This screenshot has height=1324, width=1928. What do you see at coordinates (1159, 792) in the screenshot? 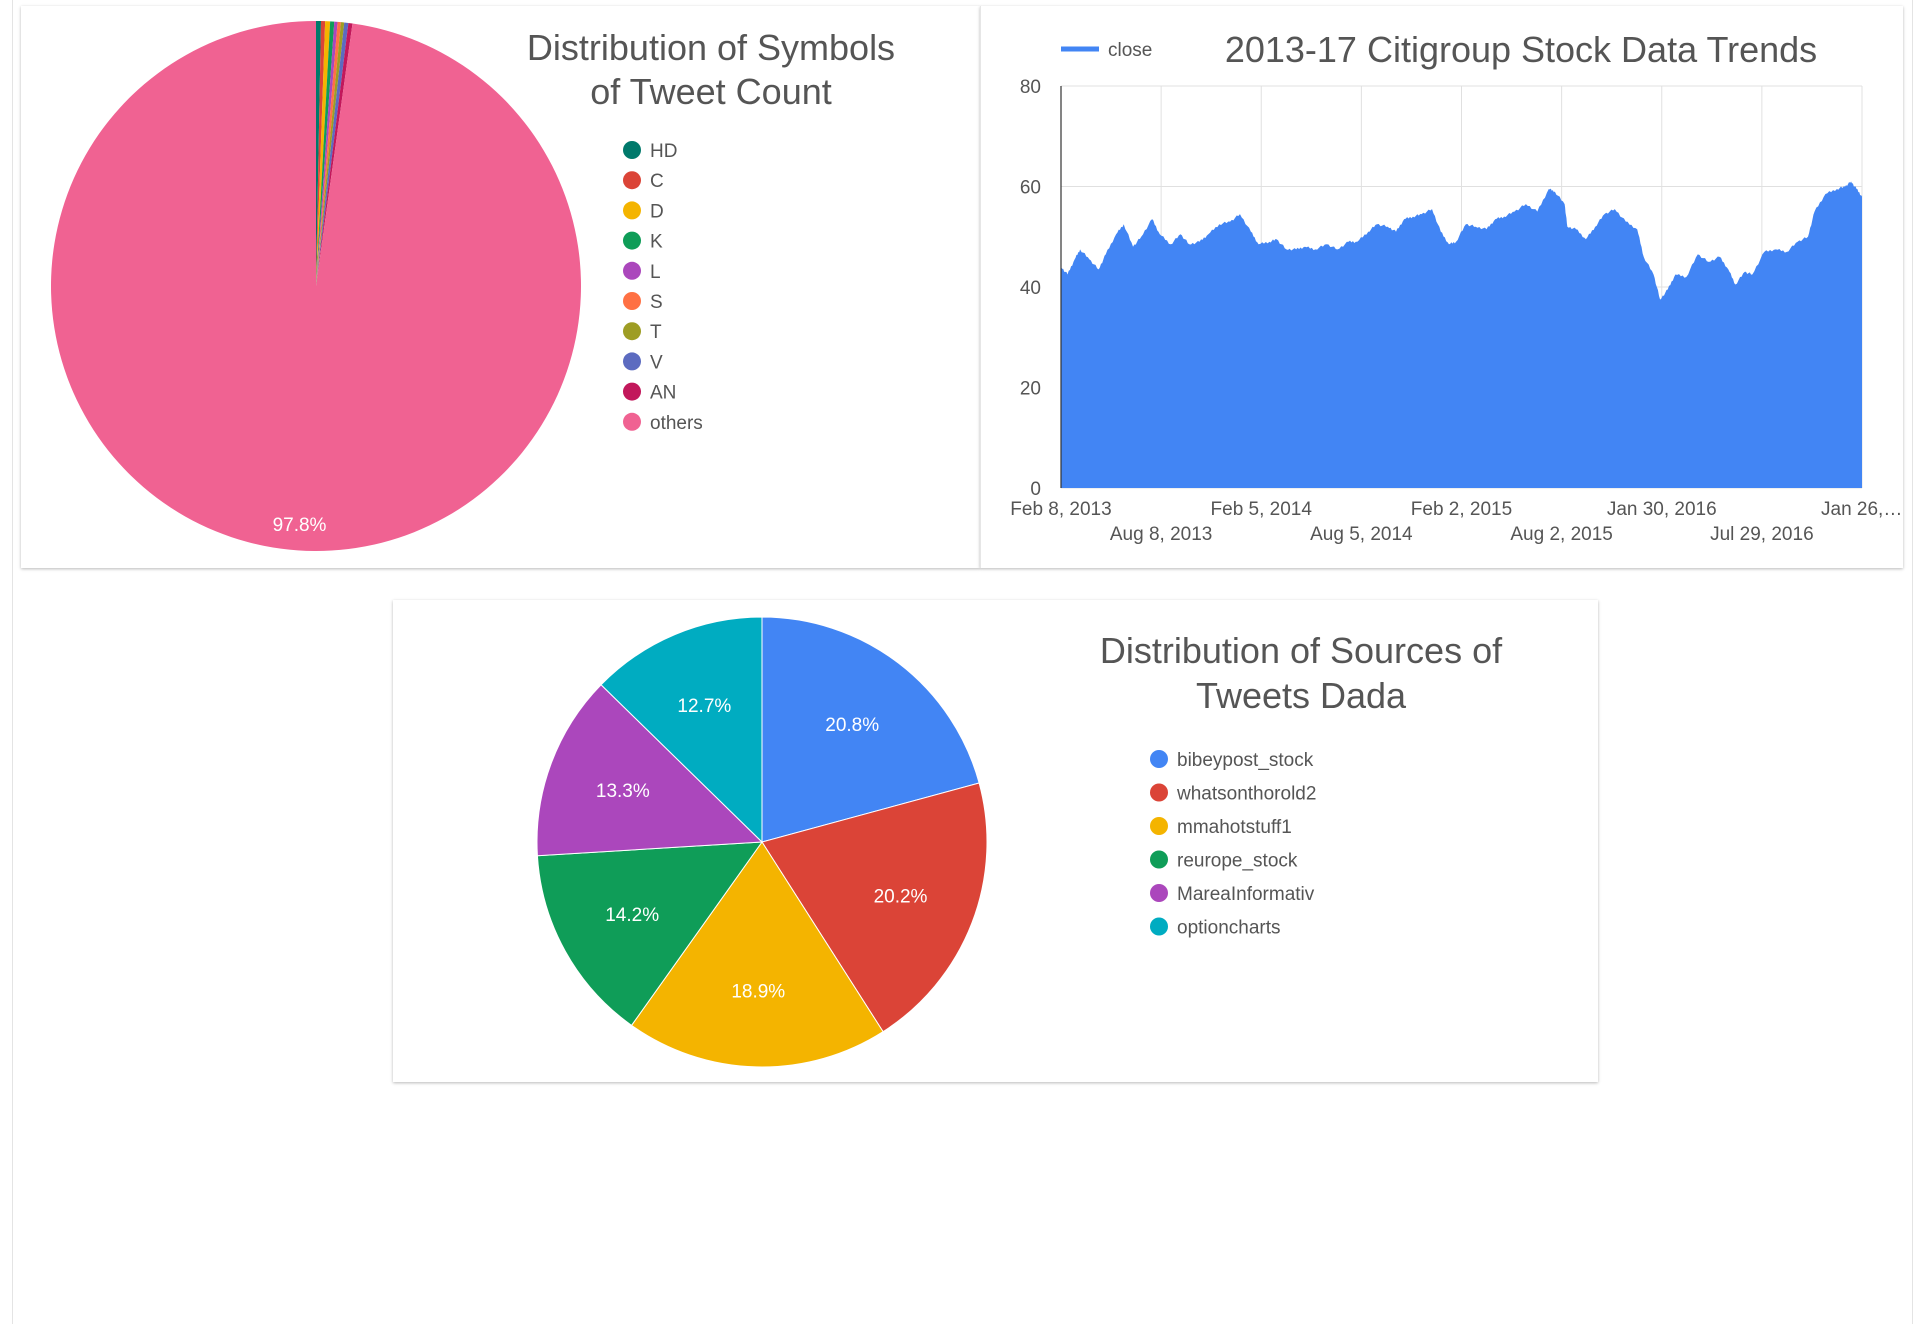
I see `legend-swatch-whatsonthorold2` at bounding box center [1159, 792].